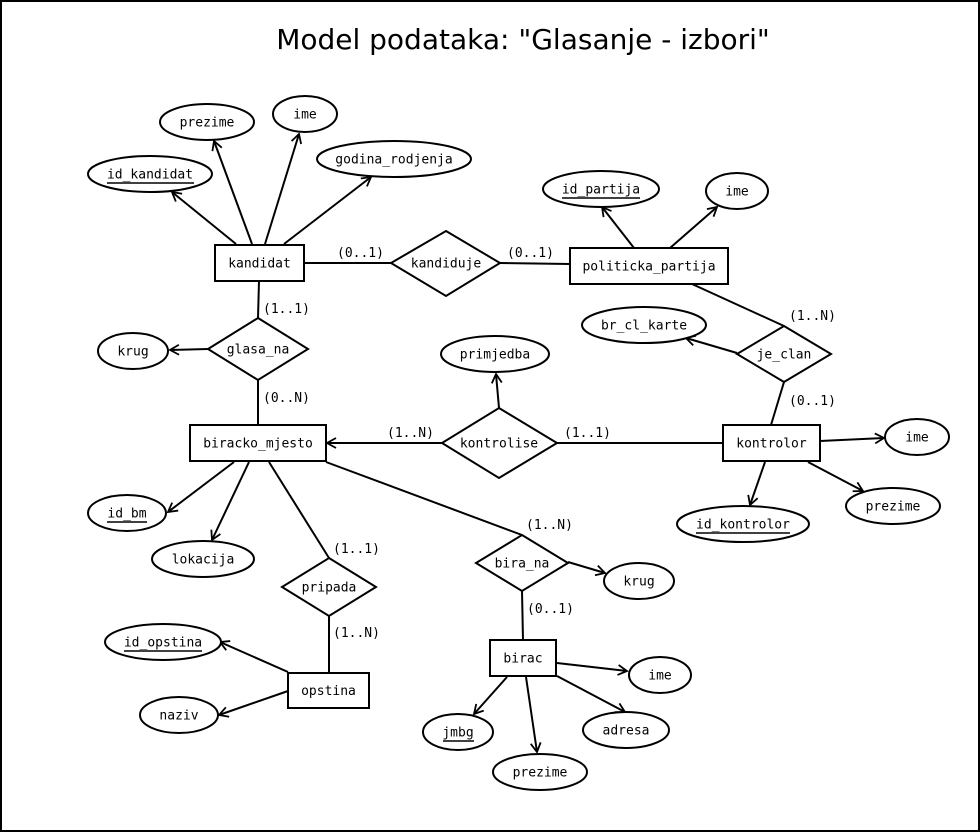 This screenshot has width=980, height=832. Describe the element at coordinates (587, 433) in the screenshot. I see `card-kontrolor-kontrolise: (1..1)` at that location.